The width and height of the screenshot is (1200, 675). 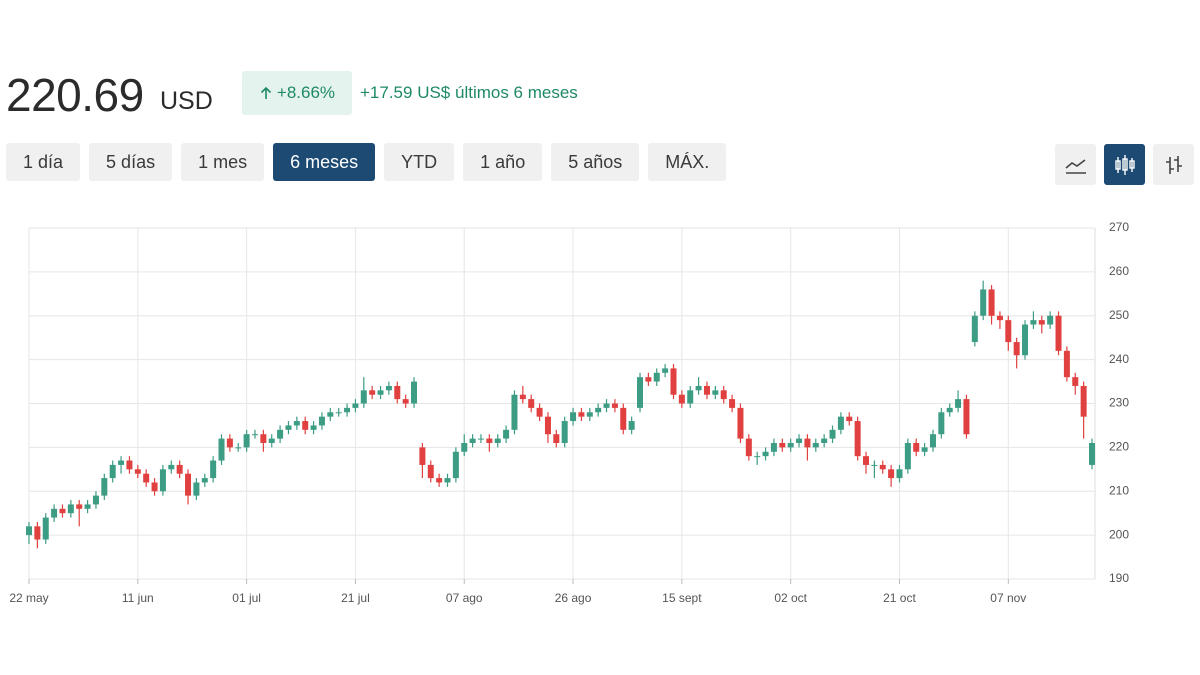 I want to click on ohlc-chart-button, so click(x=1173, y=164).